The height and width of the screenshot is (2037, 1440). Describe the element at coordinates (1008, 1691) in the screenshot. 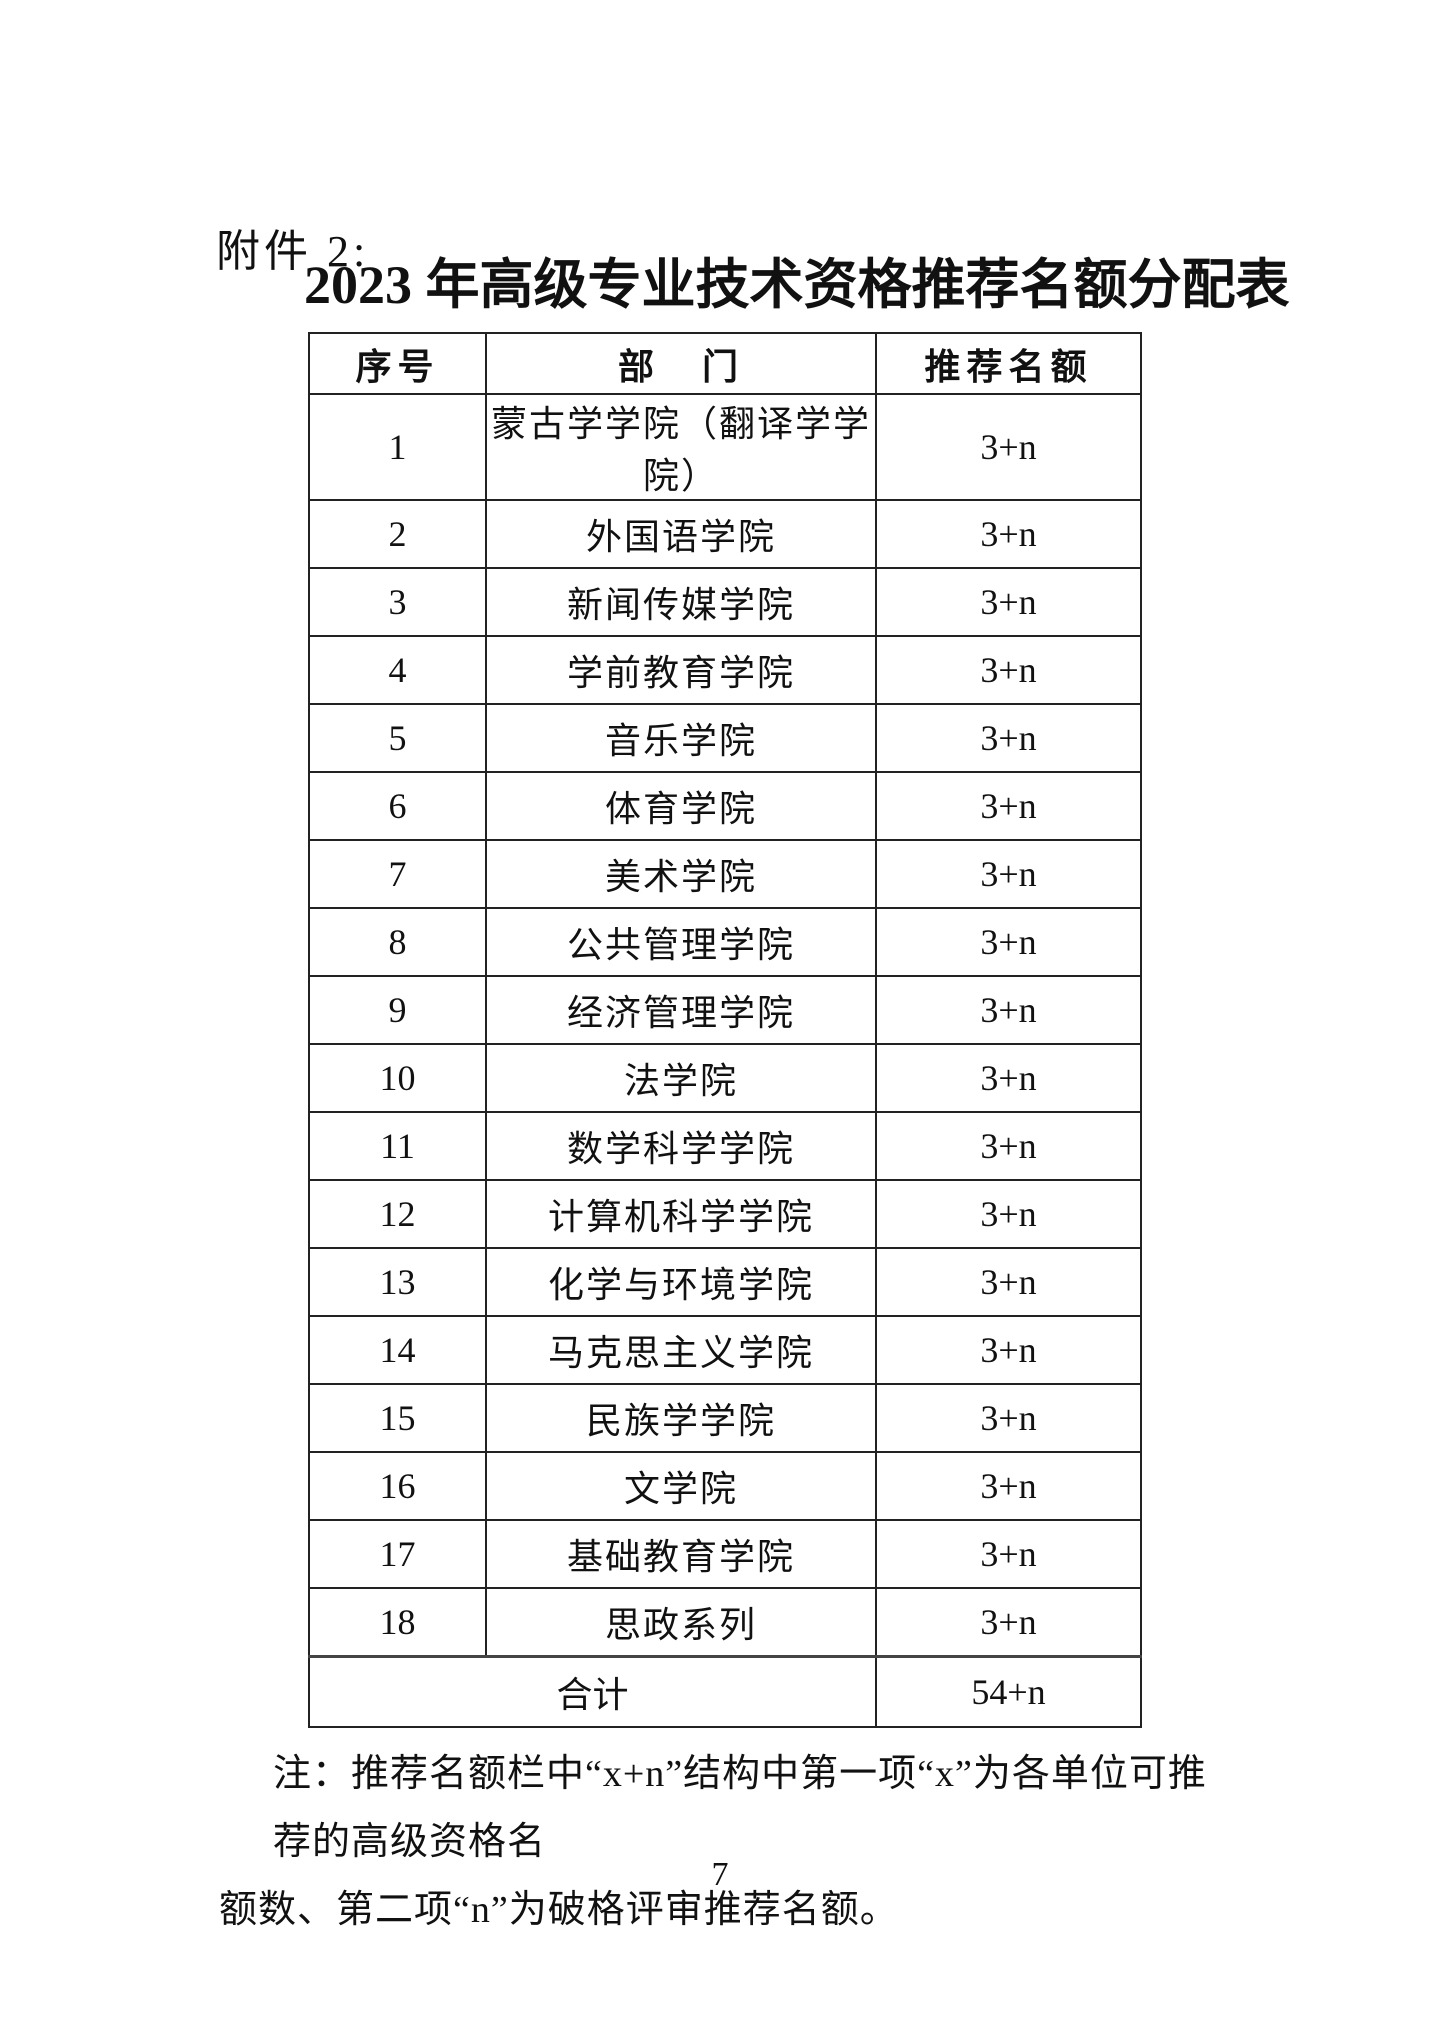

I see `total-quota-cell: 54+n` at that location.